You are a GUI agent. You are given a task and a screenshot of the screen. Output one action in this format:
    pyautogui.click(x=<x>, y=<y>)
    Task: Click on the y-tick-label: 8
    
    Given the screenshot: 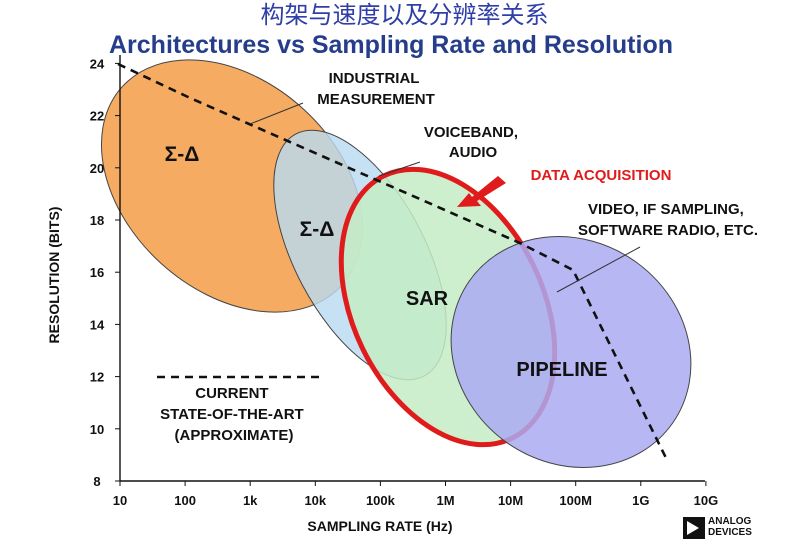 What is the action you would take?
    pyautogui.click(x=96, y=481)
    